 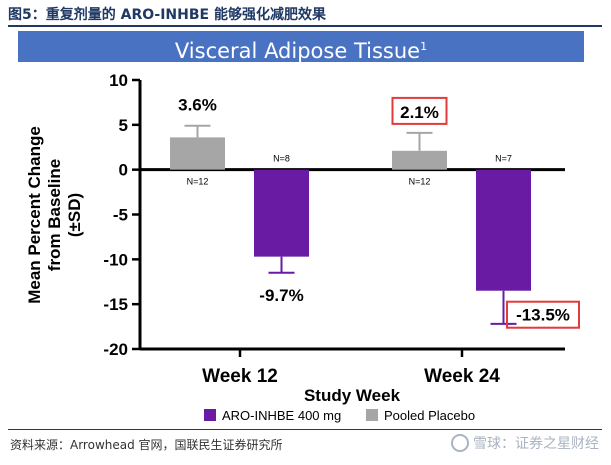 What do you see at coordinates (115, 259) in the screenshot?
I see `y-tick-label: -10` at bounding box center [115, 259].